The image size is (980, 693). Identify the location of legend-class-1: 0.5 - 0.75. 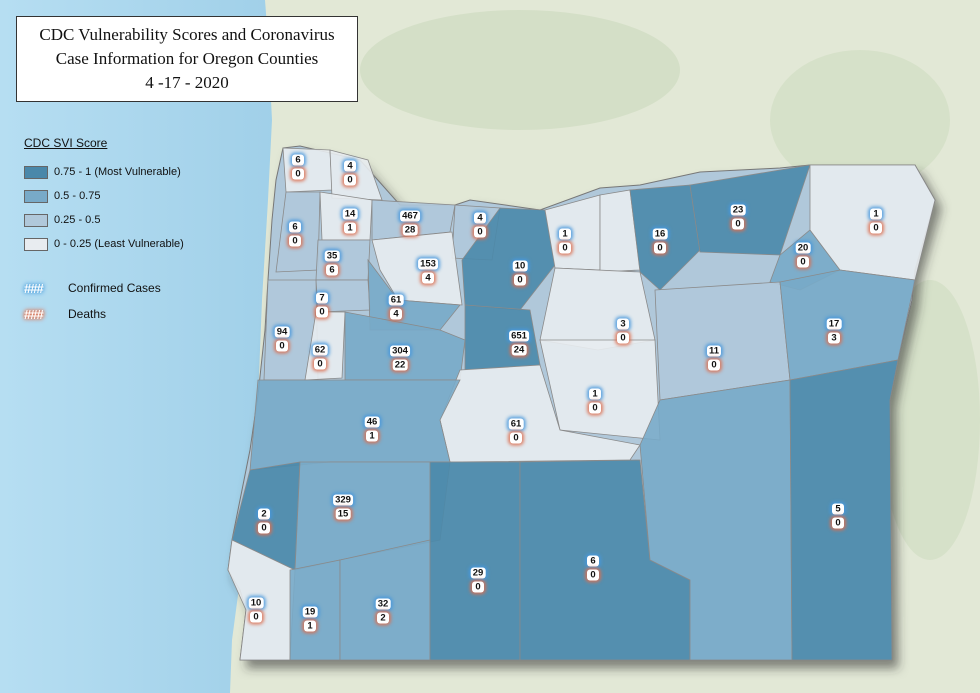
(124, 196).